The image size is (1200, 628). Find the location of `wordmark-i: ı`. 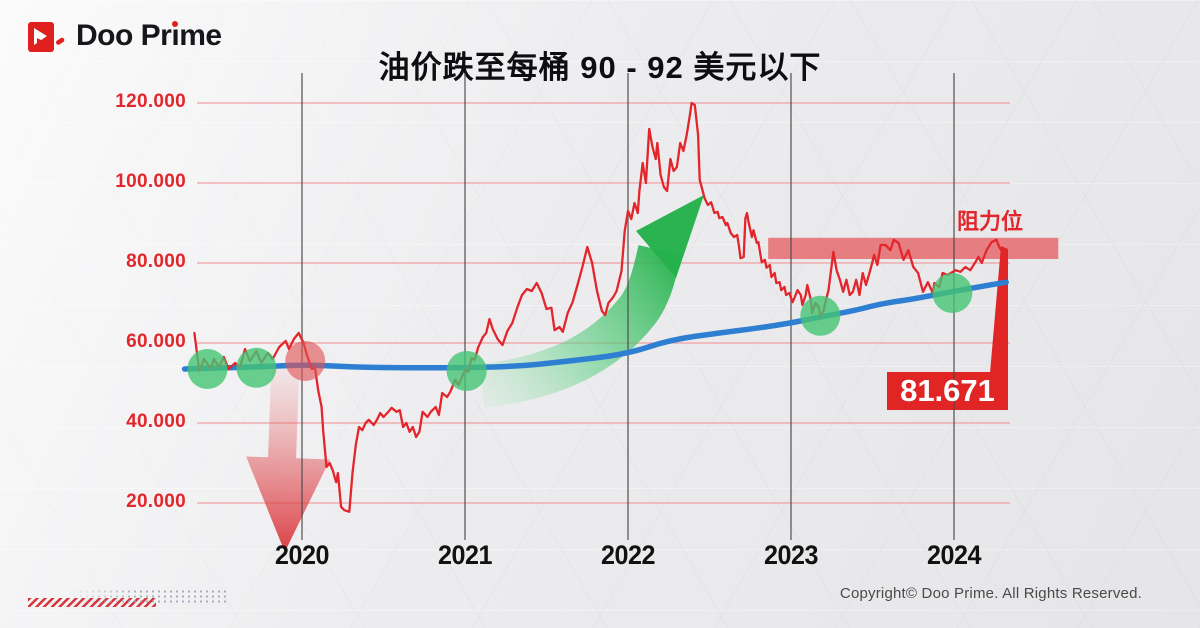

wordmark-i: ı is located at coordinates (175, 36).